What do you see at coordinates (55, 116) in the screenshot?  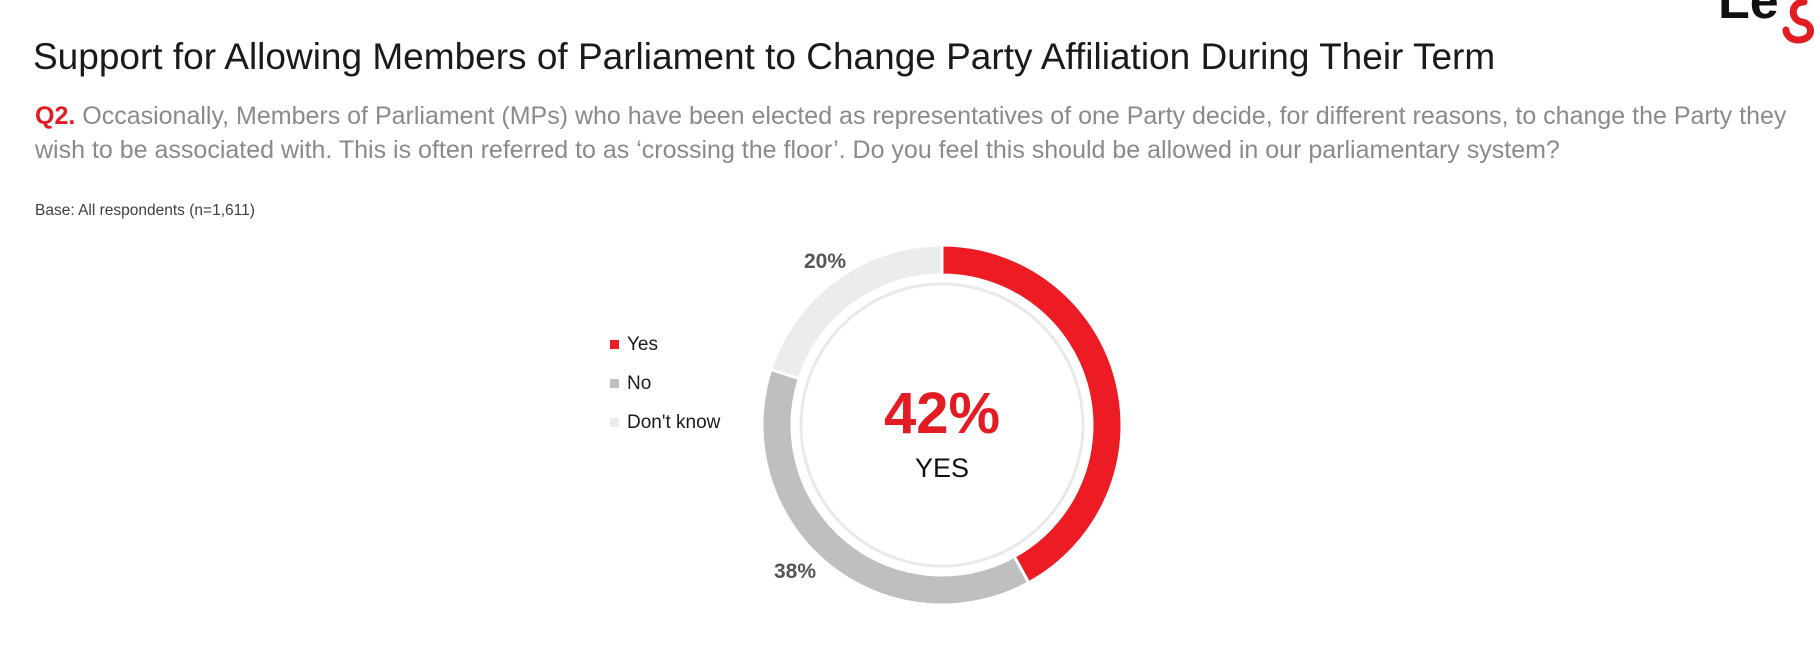 I see `question-label: Q2.` at bounding box center [55, 116].